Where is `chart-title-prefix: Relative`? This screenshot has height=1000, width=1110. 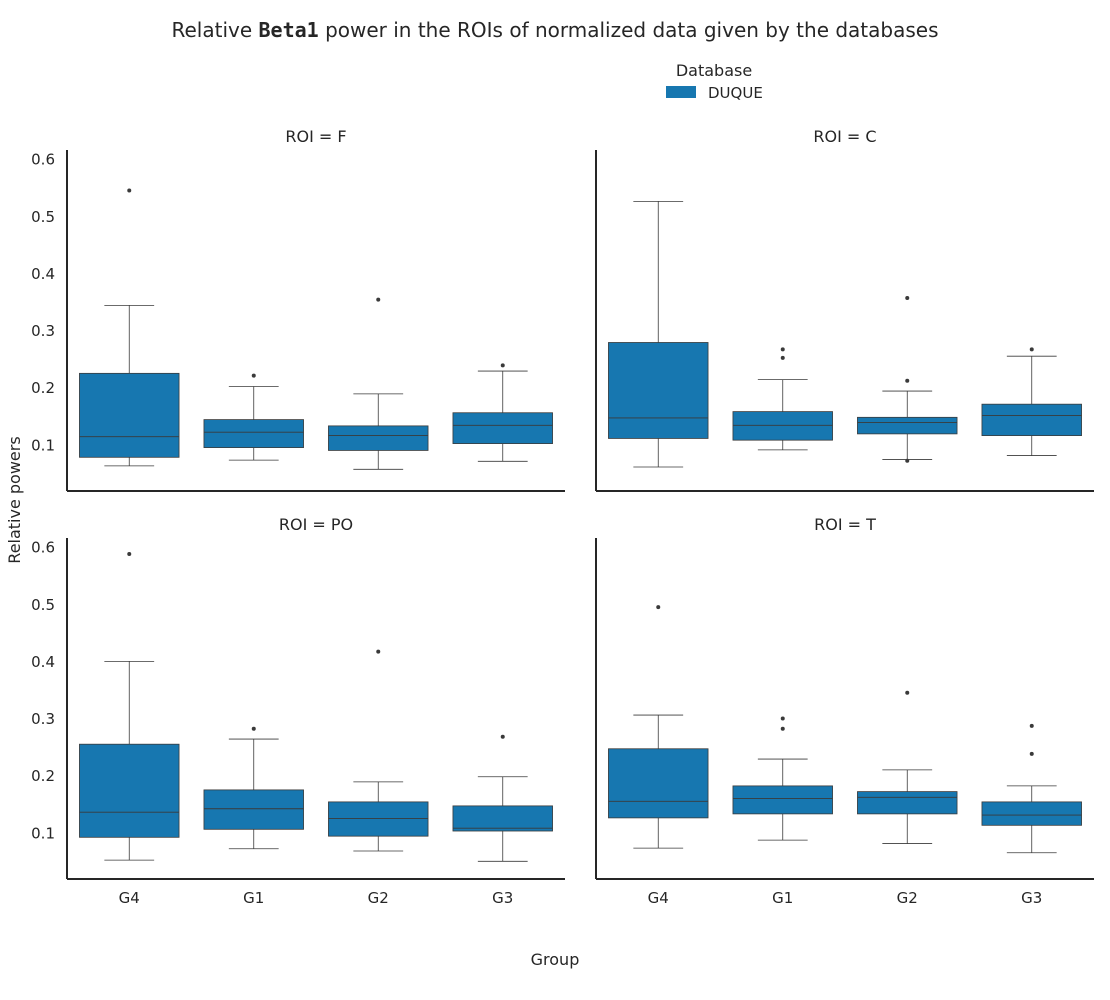
chart-title-prefix: Relative is located at coordinates (214, 30).